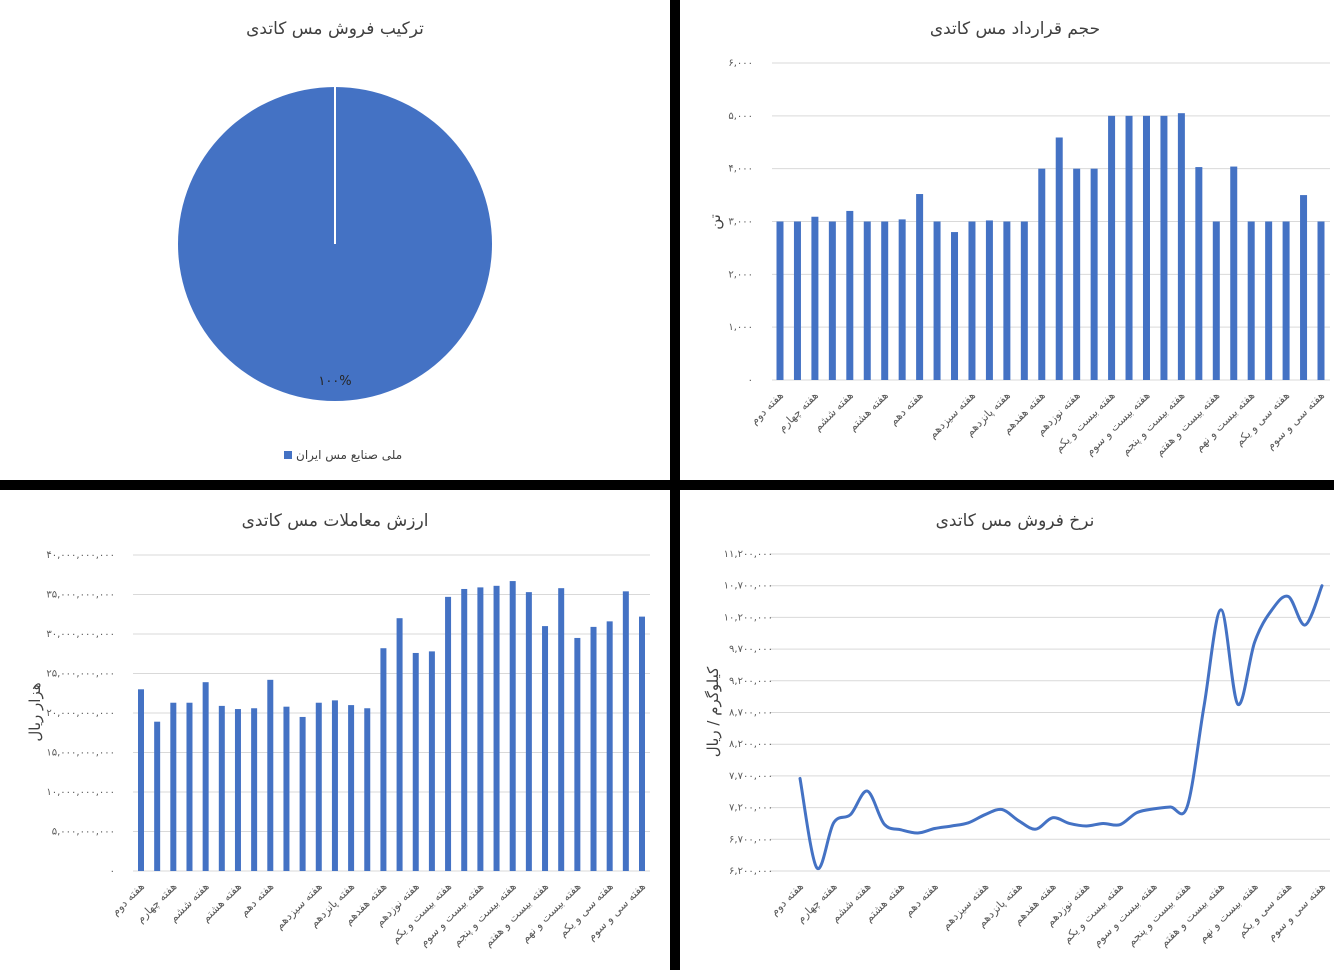  What do you see at coordinates (740, 327) in the screenshot?
I see `y-tick-label: ۱,۰۰۰` at bounding box center [740, 327].